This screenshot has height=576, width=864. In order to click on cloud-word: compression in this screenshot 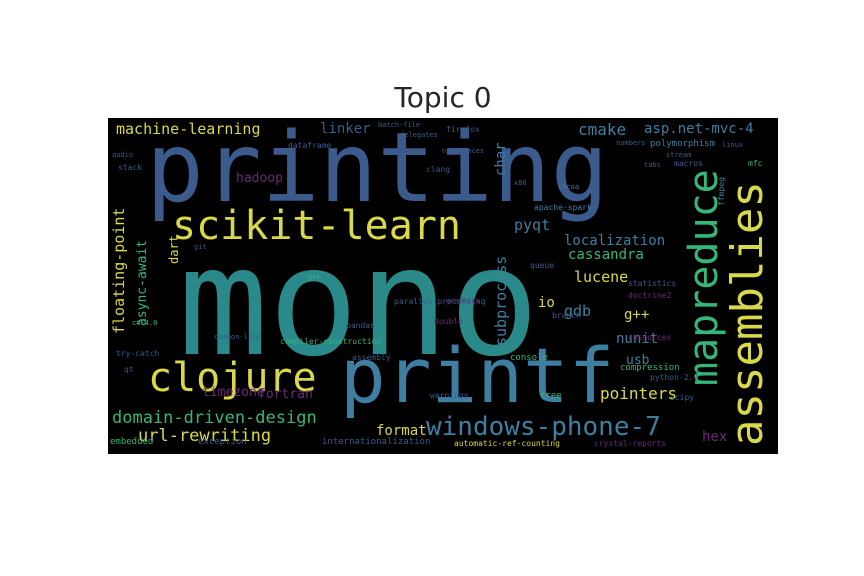, I will do `click(650, 368)`.